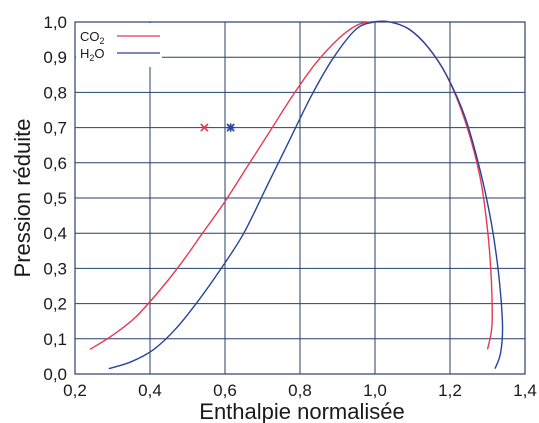 Image resolution: width=539 pixels, height=423 pixels. I want to click on y-tick-label: 0,5, so click(55, 198).